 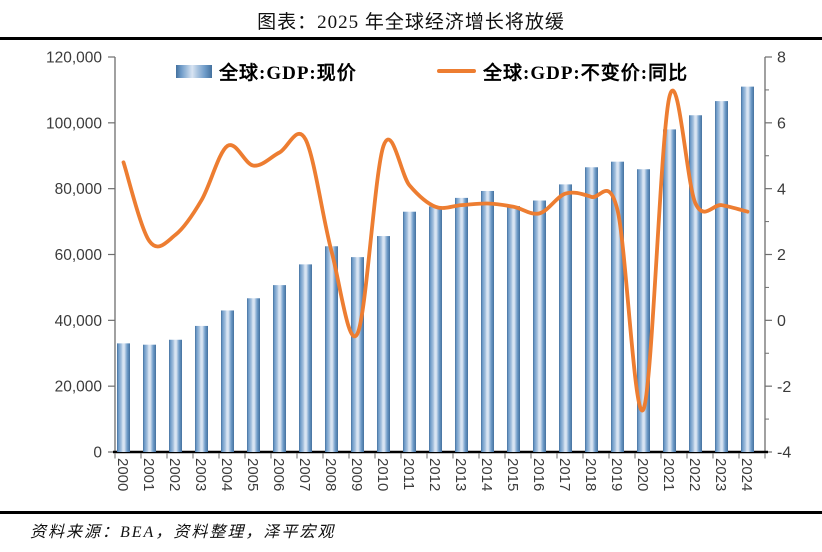 I want to click on y-axis-right-tick-label: 6, so click(x=781, y=123).